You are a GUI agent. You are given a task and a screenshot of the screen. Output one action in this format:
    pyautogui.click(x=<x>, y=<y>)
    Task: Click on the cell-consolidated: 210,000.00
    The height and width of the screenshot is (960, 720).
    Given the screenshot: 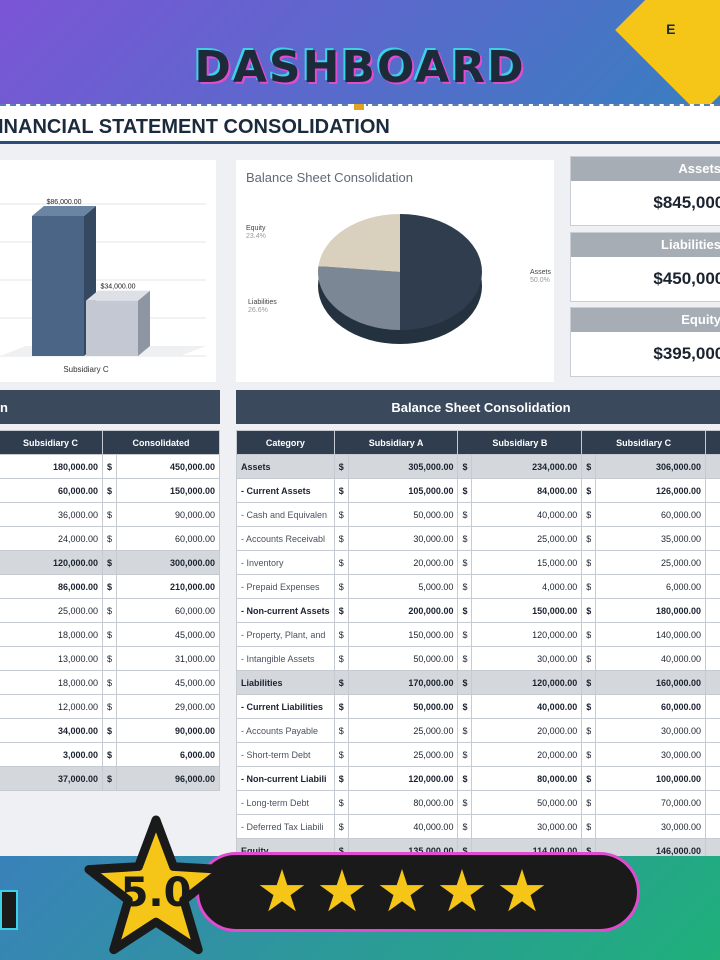 What is the action you would take?
    pyautogui.click(x=168, y=586)
    